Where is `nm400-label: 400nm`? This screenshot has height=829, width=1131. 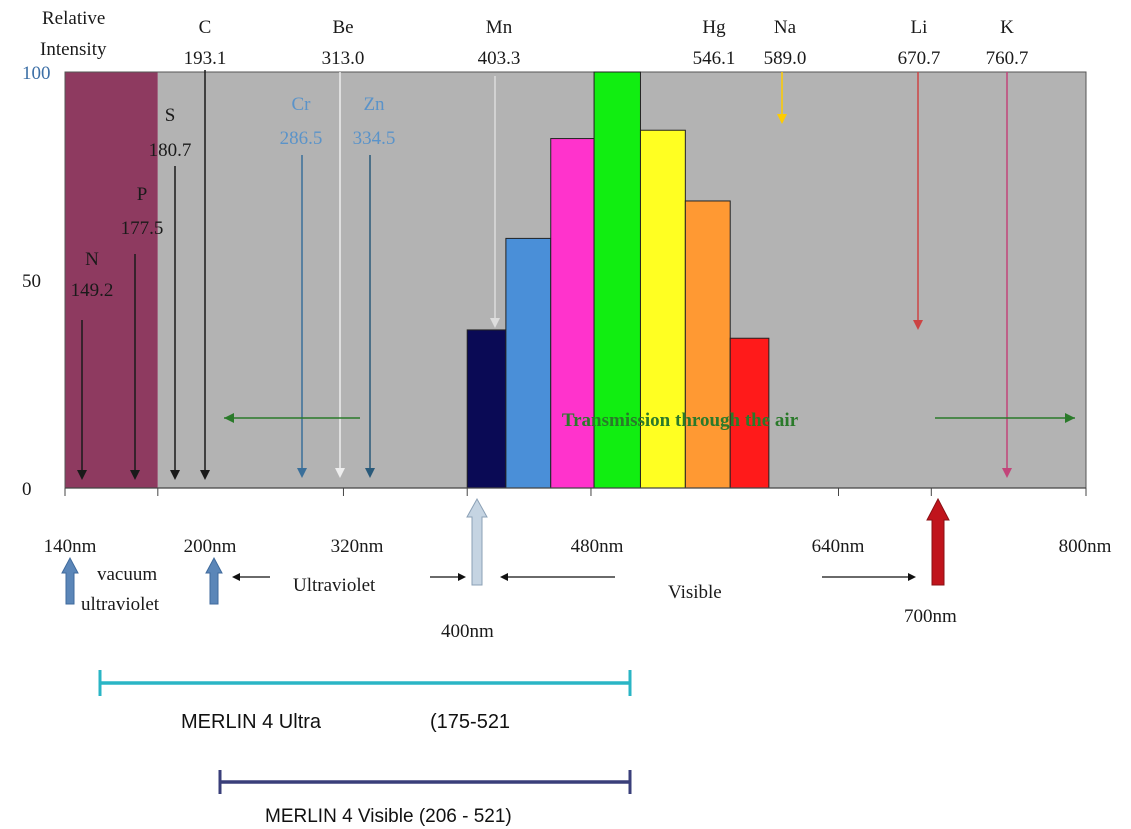 nm400-label: 400nm is located at coordinates (467, 631).